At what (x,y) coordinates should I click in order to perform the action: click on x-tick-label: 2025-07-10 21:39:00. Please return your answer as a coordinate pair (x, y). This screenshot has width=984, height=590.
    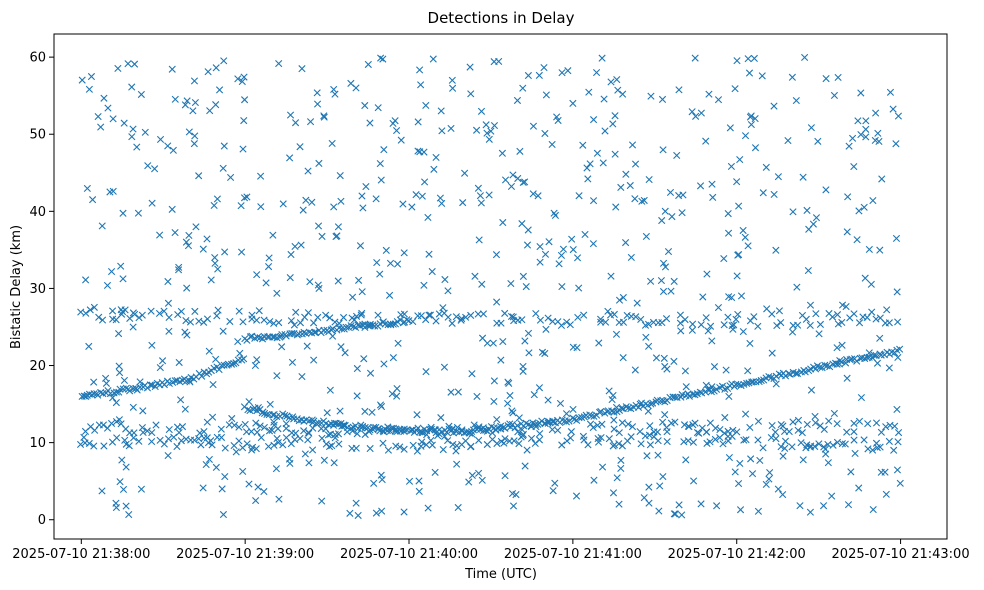
    Looking at the image, I should click on (245, 554).